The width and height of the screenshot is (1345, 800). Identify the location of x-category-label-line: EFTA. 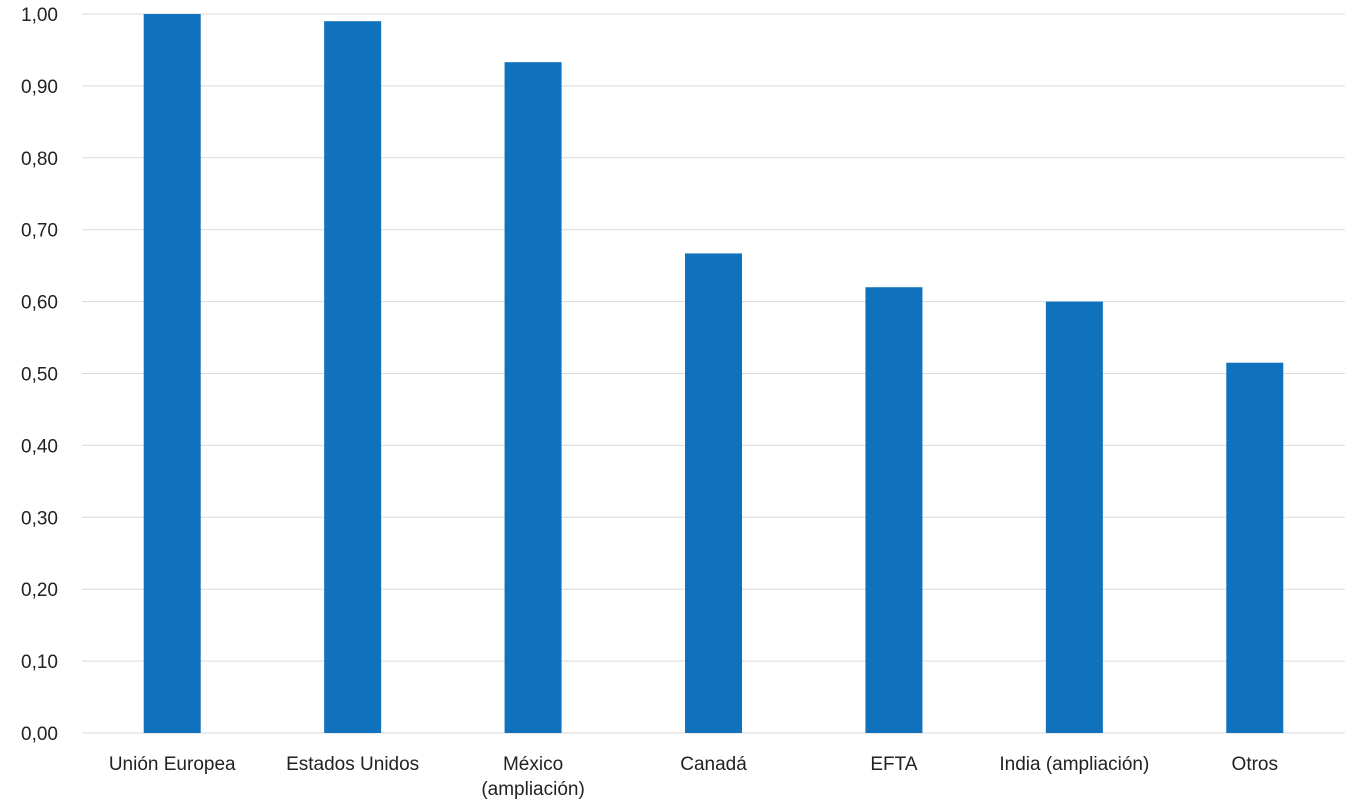
(893, 764).